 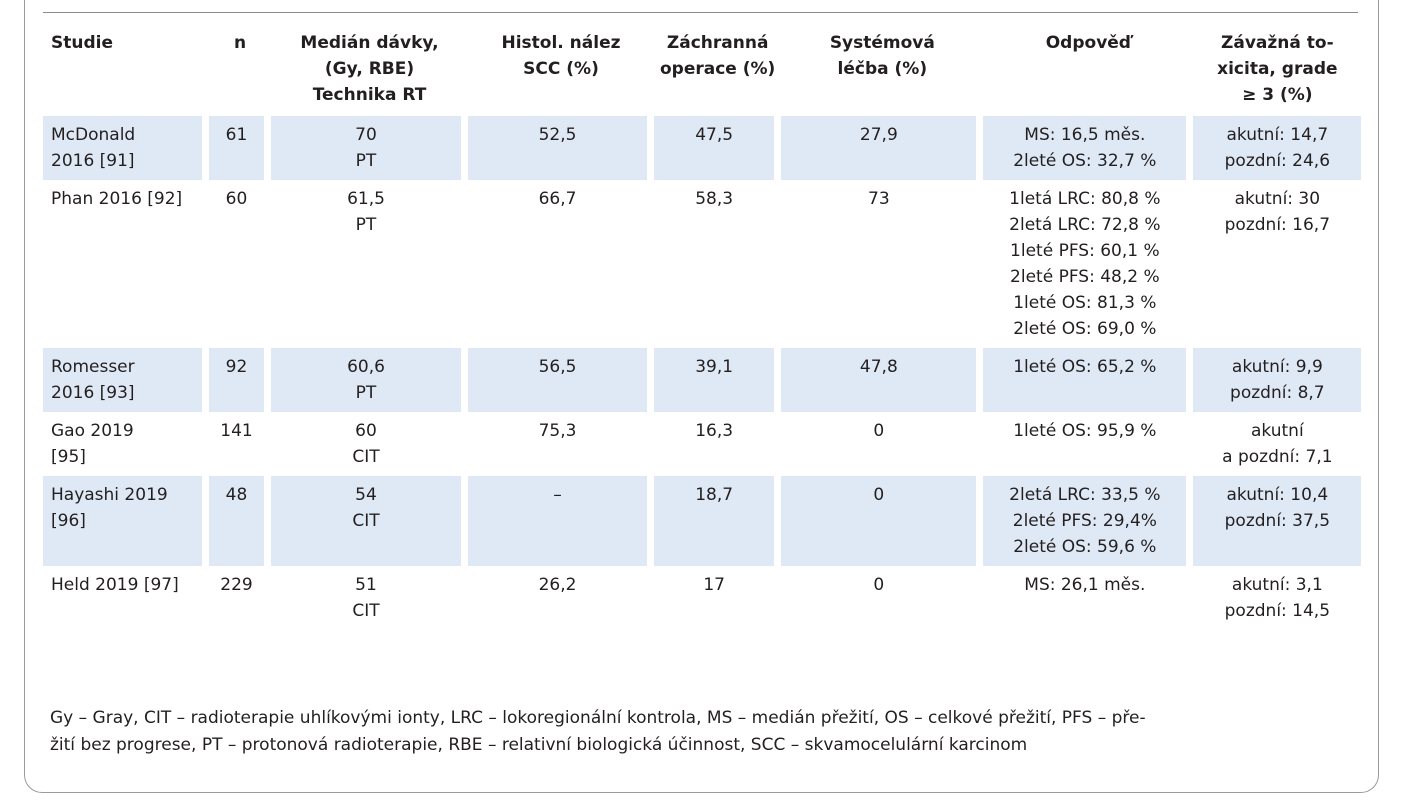 What do you see at coordinates (882, 73) in the screenshot?
I see `header-systemic: Systémová léčba (%)` at bounding box center [882, 73].